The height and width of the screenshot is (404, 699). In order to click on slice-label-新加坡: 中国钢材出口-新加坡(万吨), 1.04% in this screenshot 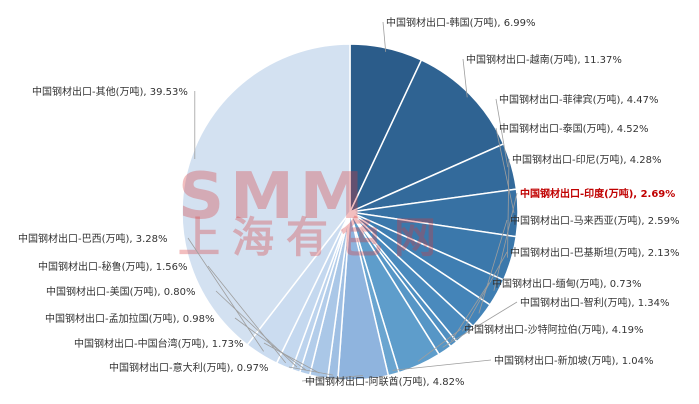, I will do `click(574, 360)`.